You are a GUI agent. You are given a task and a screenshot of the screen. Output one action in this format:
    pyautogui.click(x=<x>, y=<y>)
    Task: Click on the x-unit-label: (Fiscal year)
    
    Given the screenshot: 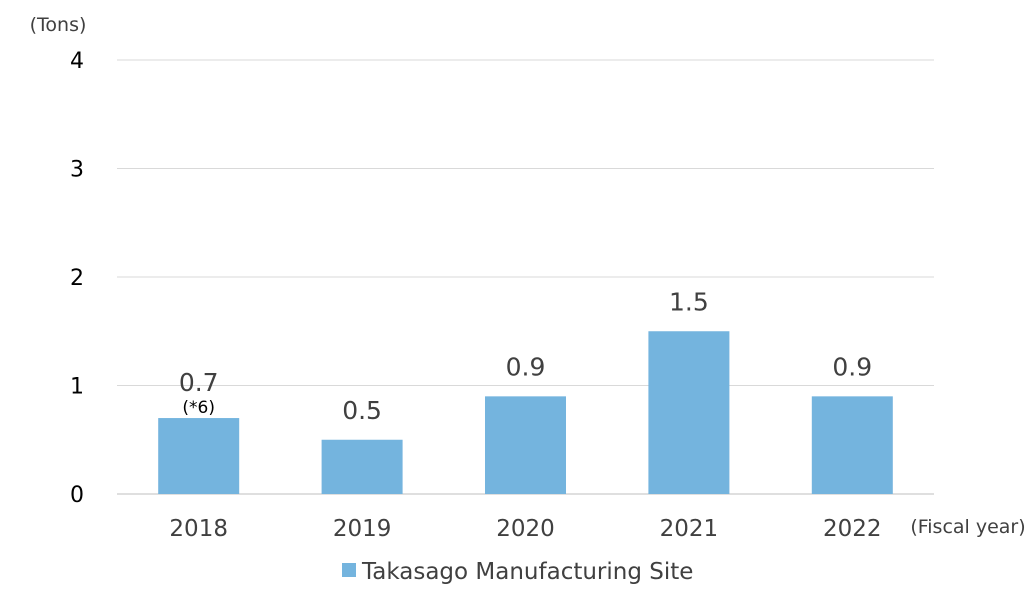 What is the action you would take?
    pyautogui.click(x=967, y=527)
    